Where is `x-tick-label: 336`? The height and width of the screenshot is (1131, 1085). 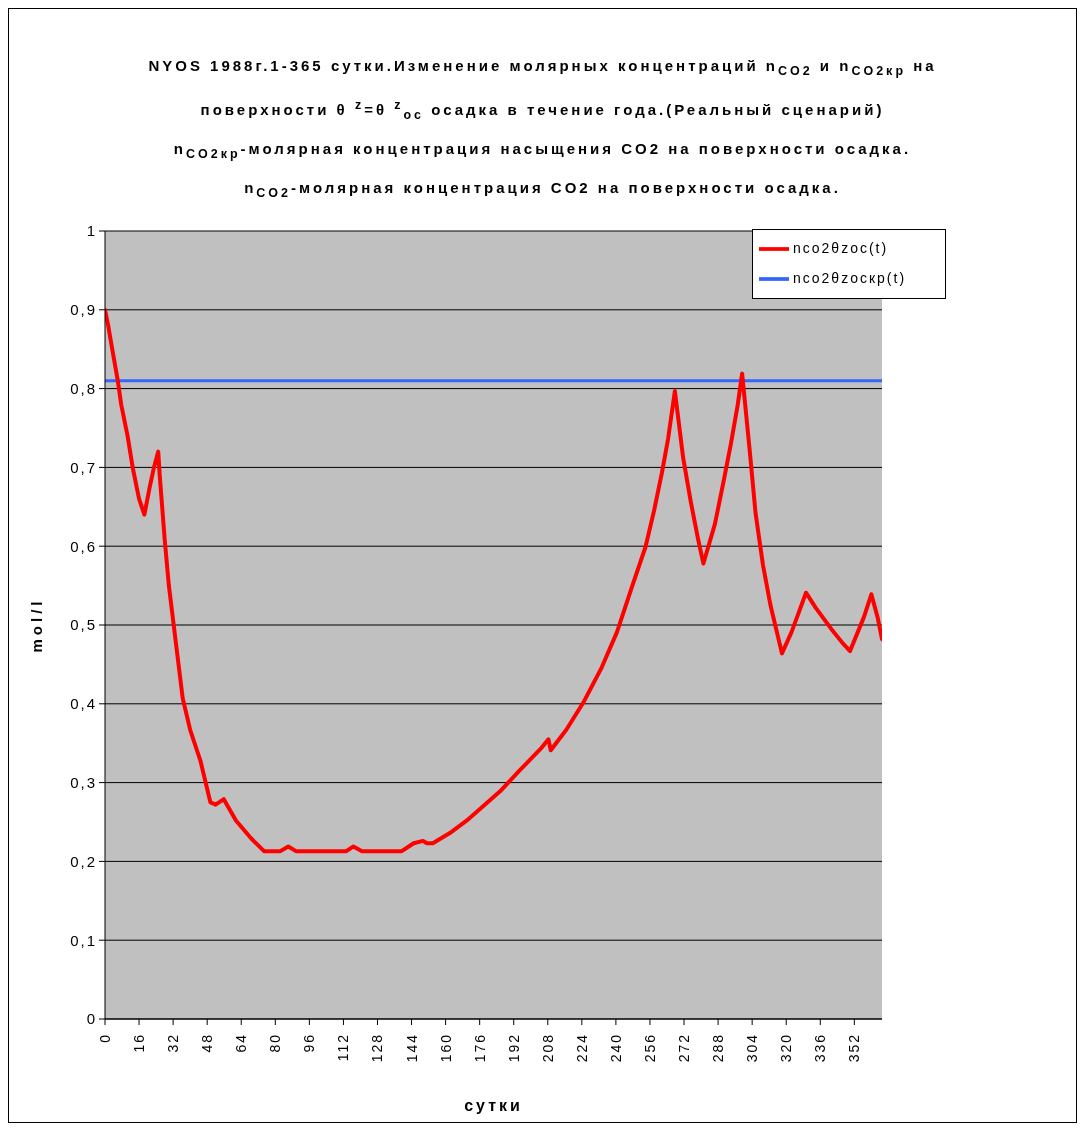 x-tick-label: 336 is located at coordinates (820, 1048).